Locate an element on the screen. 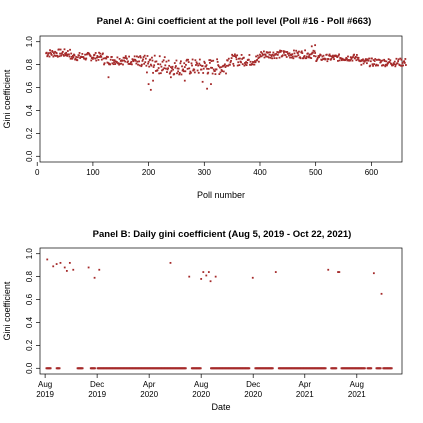 This screenshot has height=423, width=423. y-tick-label: 0.2 is located at coordinates (29, 345).